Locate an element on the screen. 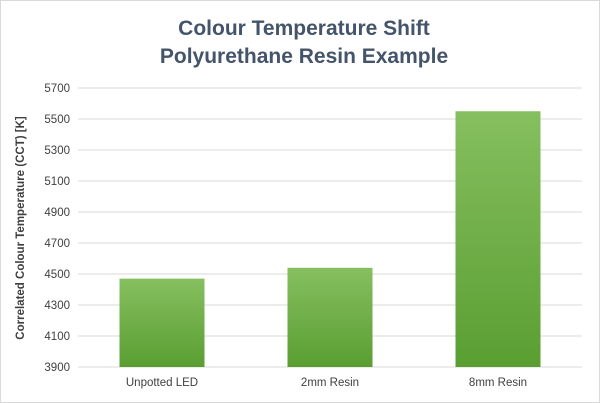 The image size is (600, 403). x-tick-label: Unpotted LED is located at coordinates (162, 383).